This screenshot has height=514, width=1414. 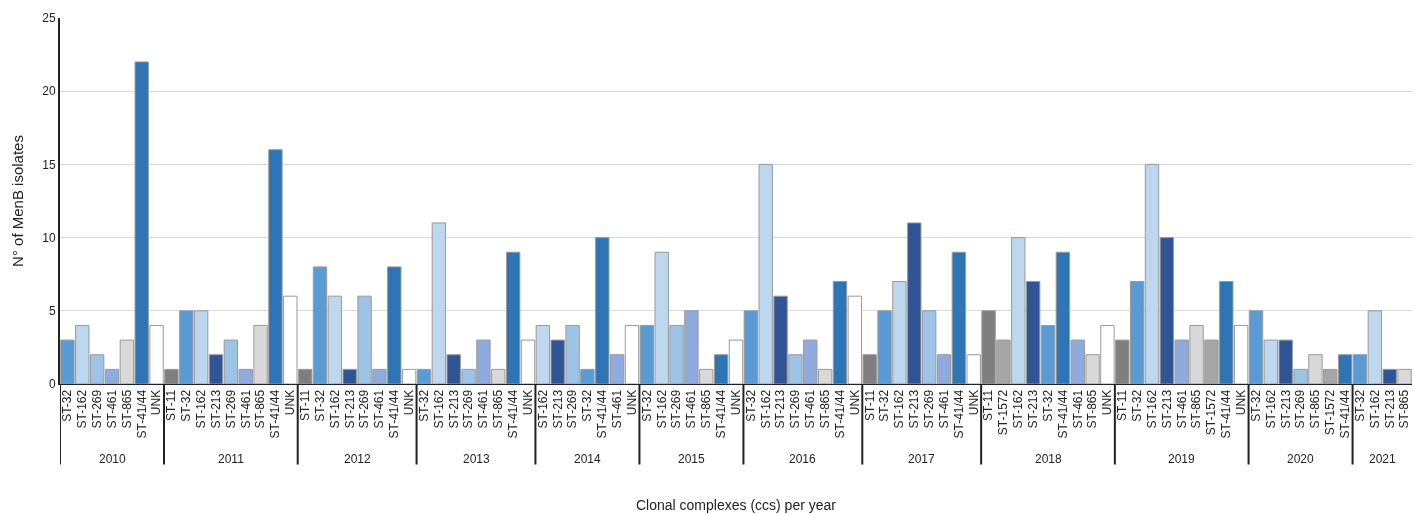 What do you see at coordinates (52, 384) in the screenshot?
I see `y-tick-label: 0` at bounding box center [52, 384].